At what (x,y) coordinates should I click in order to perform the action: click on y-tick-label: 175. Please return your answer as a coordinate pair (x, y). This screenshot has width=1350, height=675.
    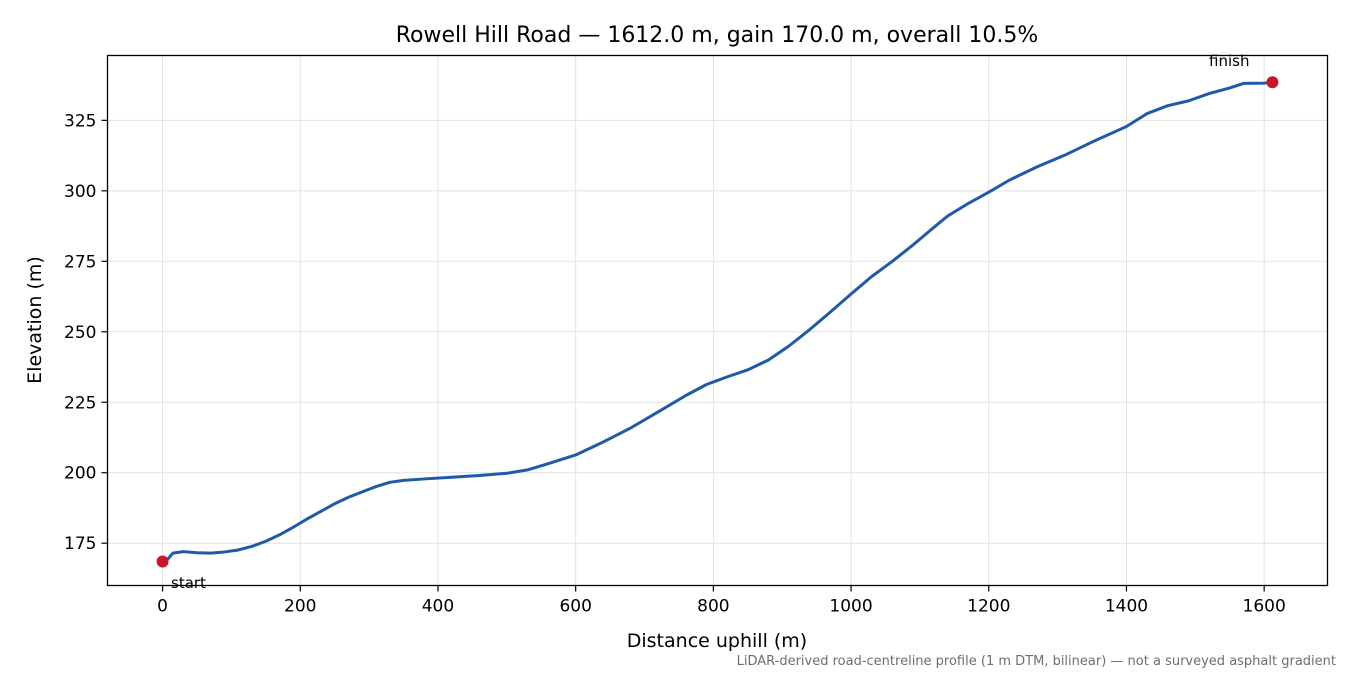
    Looking at the image, I should click on (80, 544).